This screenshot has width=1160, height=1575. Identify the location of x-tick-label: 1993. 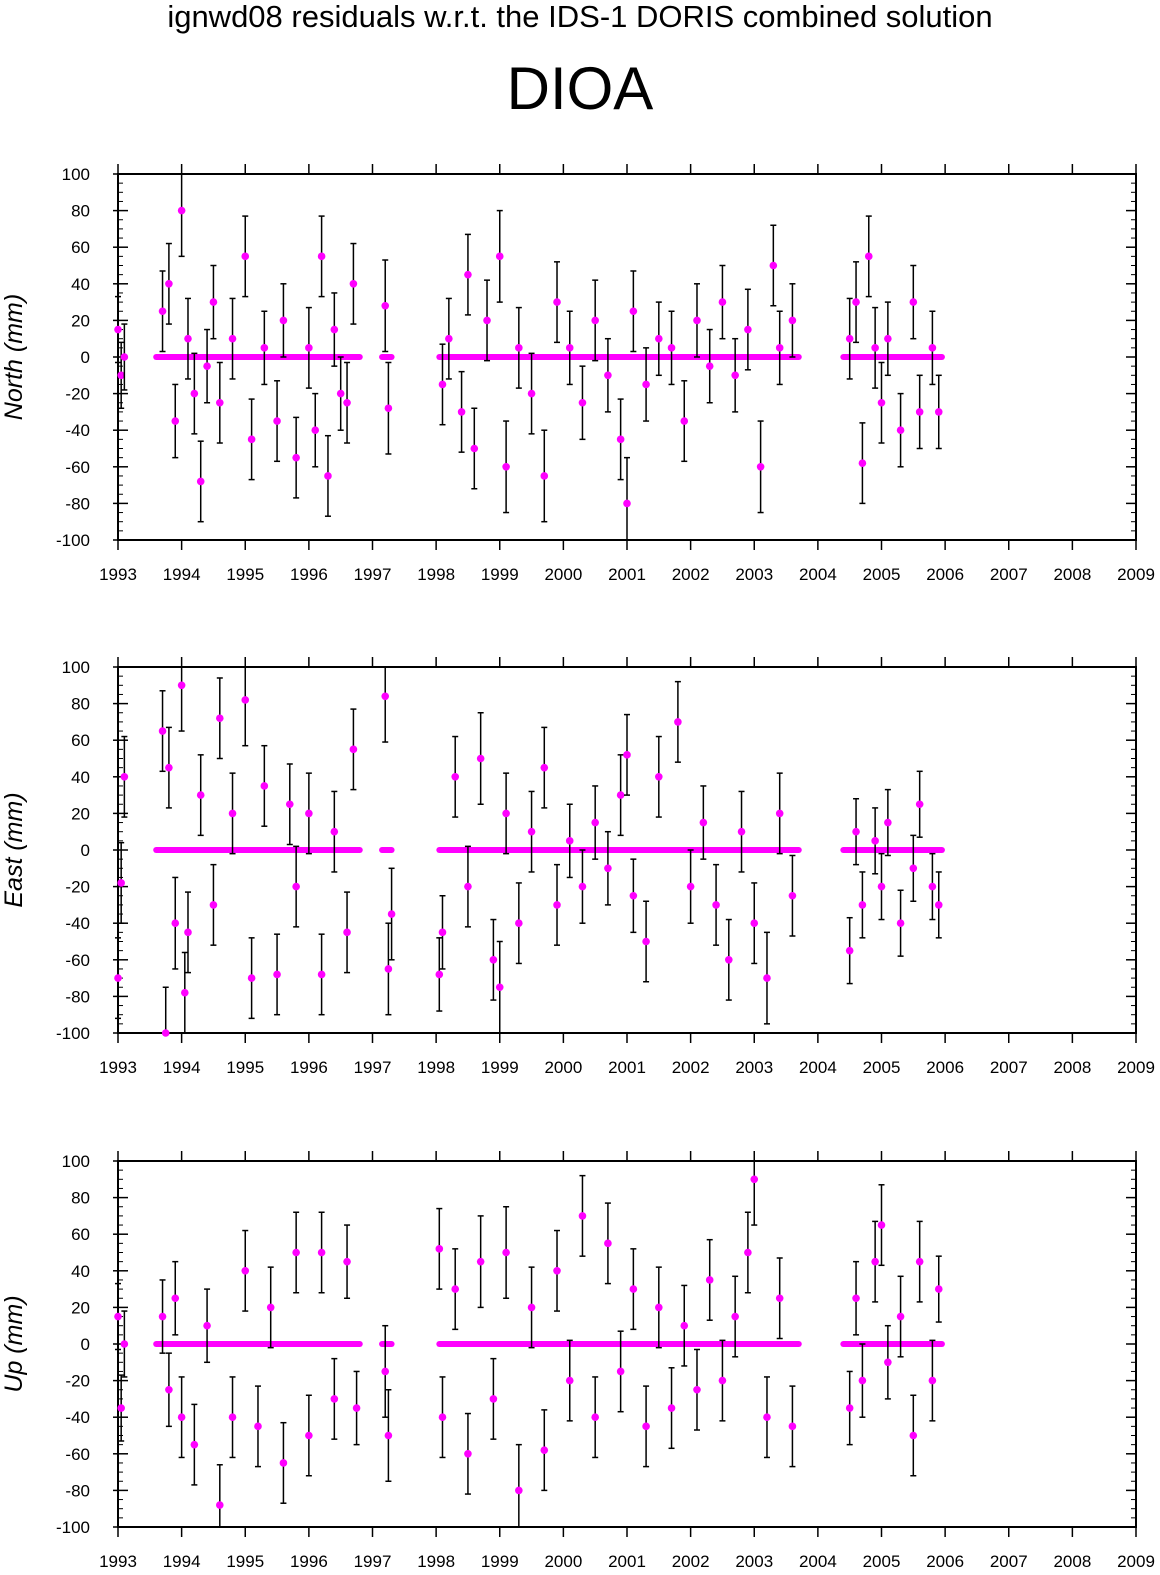
(118, 574).